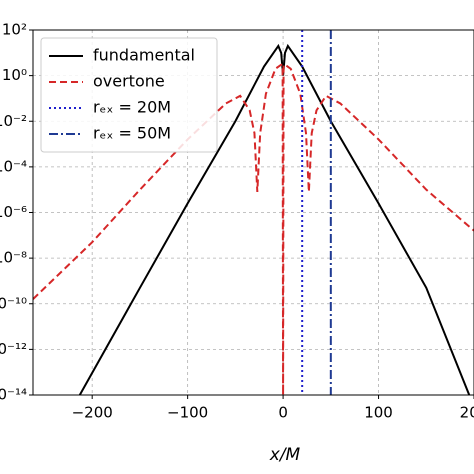 The height and width of the screenshot is (474, 474). I want to click on y-tick-label: 10⁻², so click(13, 121).